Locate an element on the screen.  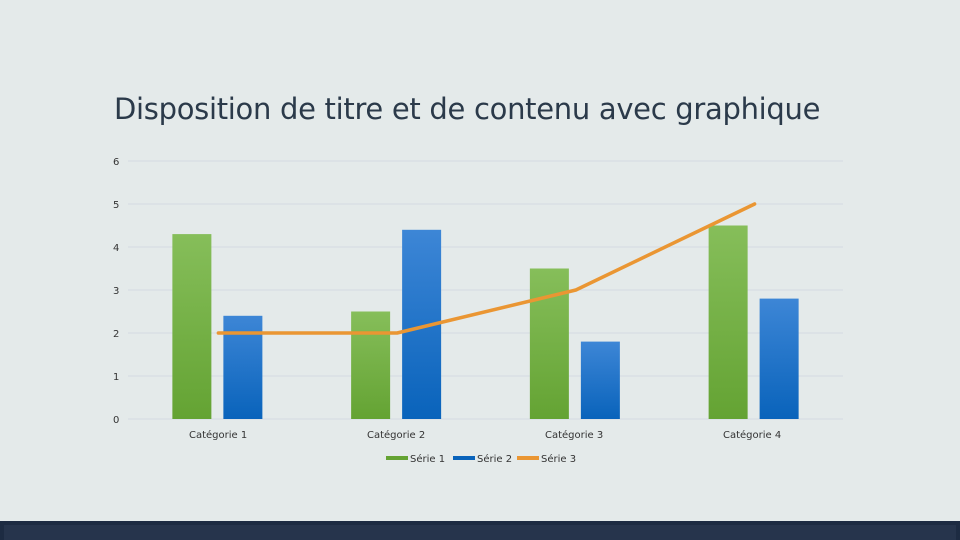
series-line is located at coordinates (486, 268).